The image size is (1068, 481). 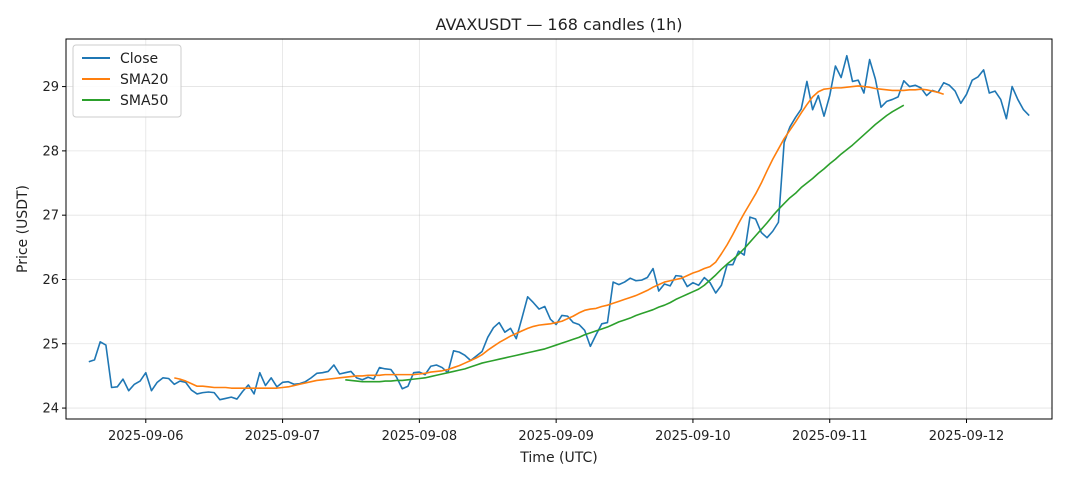 I want to click on legend-label-sma20: SMA20, so click(x=144, y=80).